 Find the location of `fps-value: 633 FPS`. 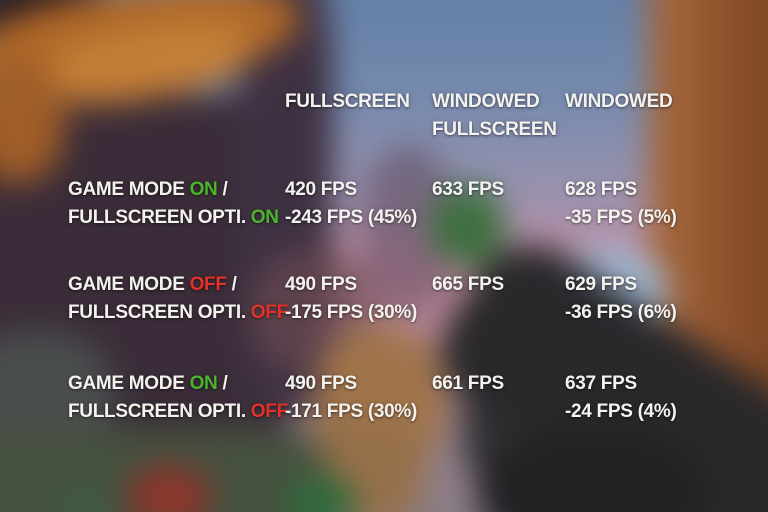

fps-value: 633 FPS is located at coordinates (468, 189).